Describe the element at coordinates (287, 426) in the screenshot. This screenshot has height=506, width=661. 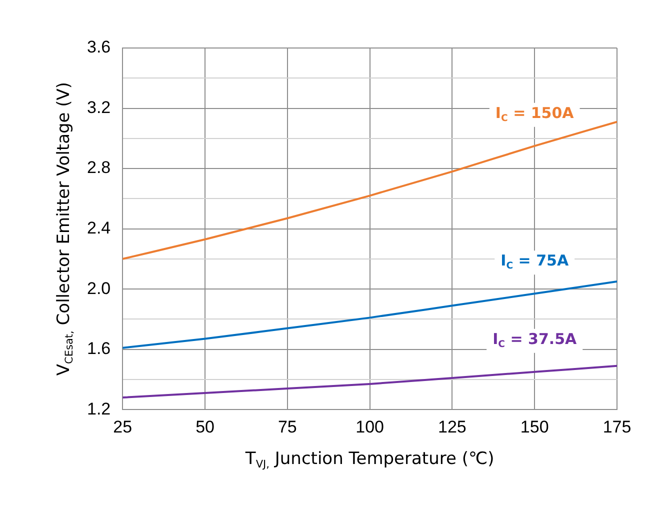
I see `x-tick-label: 75` at that location.